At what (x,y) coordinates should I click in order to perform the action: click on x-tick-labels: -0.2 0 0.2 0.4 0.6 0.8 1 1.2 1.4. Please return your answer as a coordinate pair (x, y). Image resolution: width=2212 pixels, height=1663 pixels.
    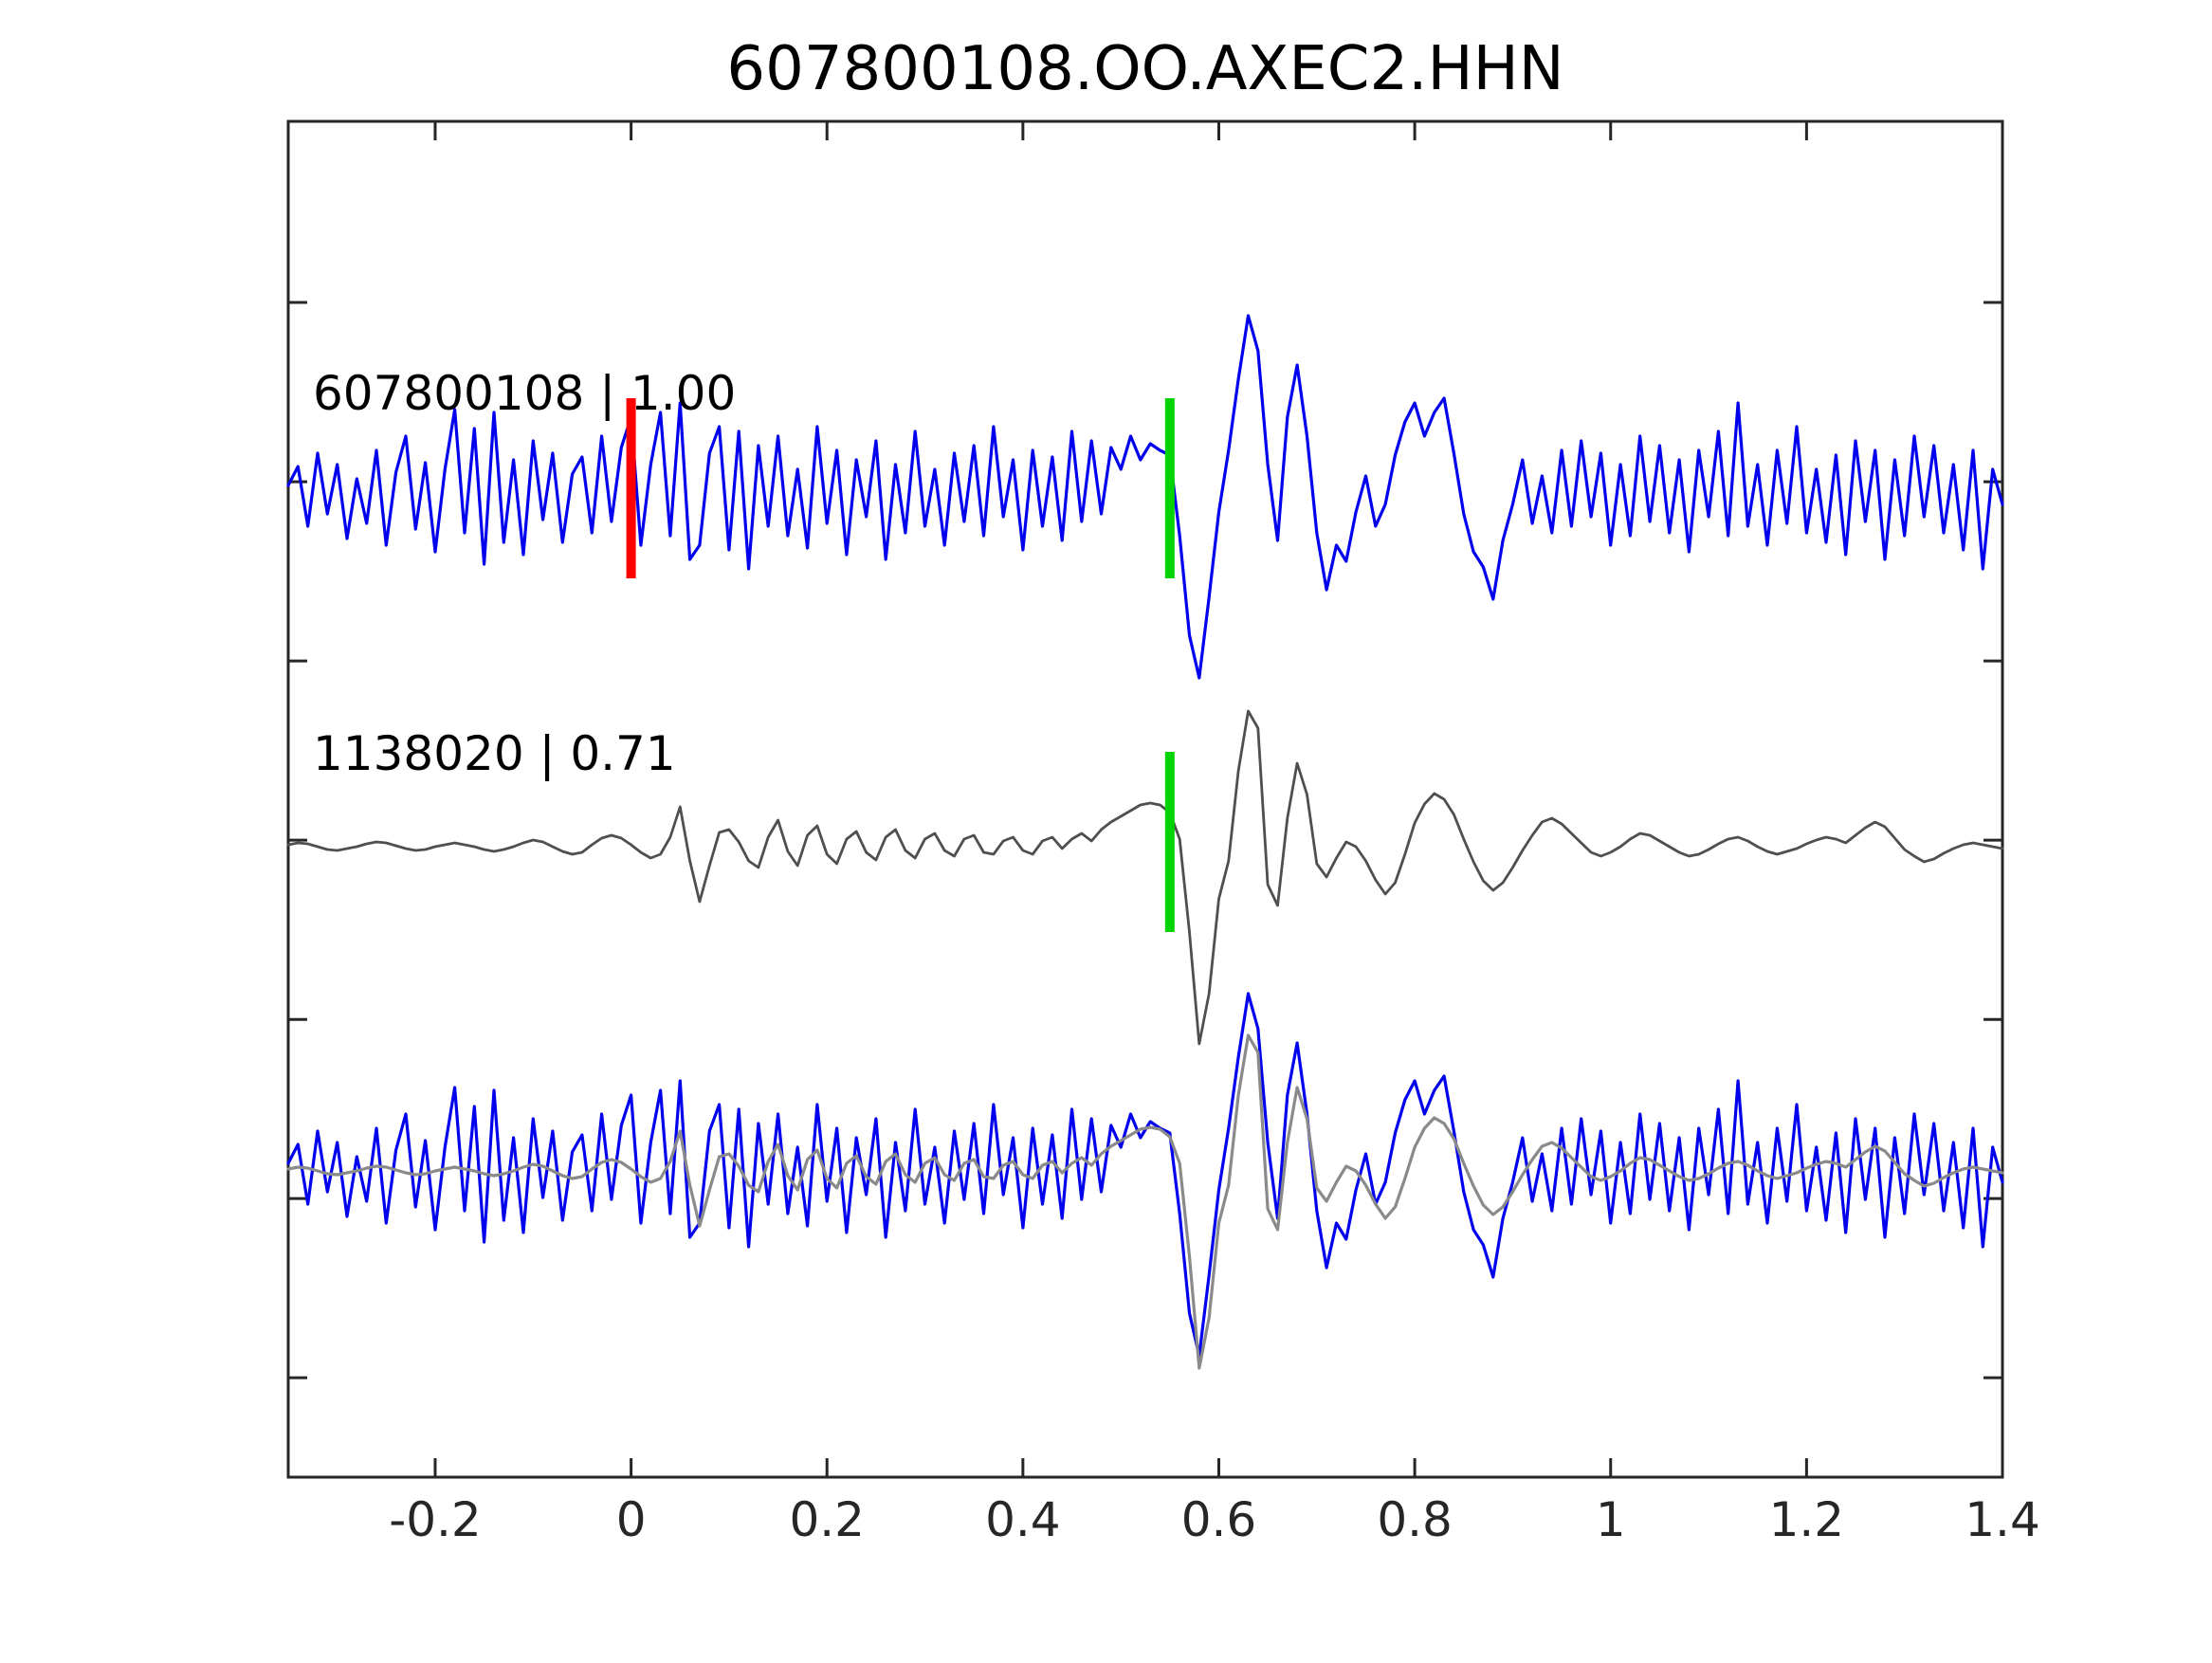
    Looking at the image, I should click on (1214, 1519).